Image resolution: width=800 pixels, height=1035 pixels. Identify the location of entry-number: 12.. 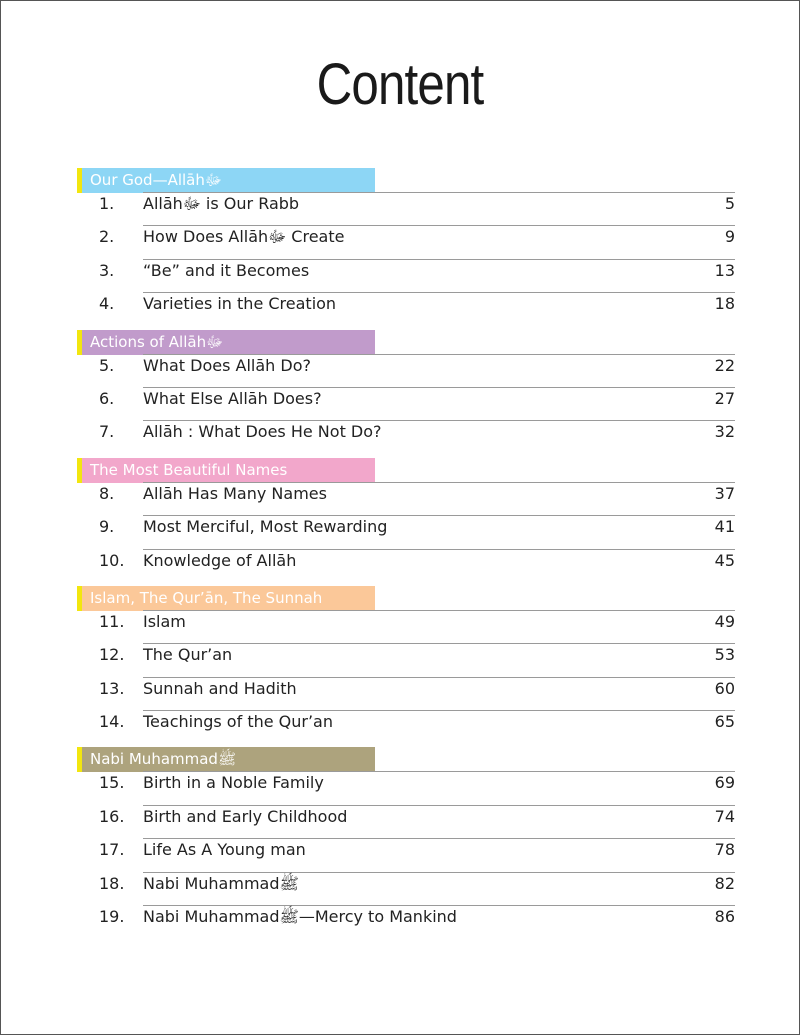
(112, 655).